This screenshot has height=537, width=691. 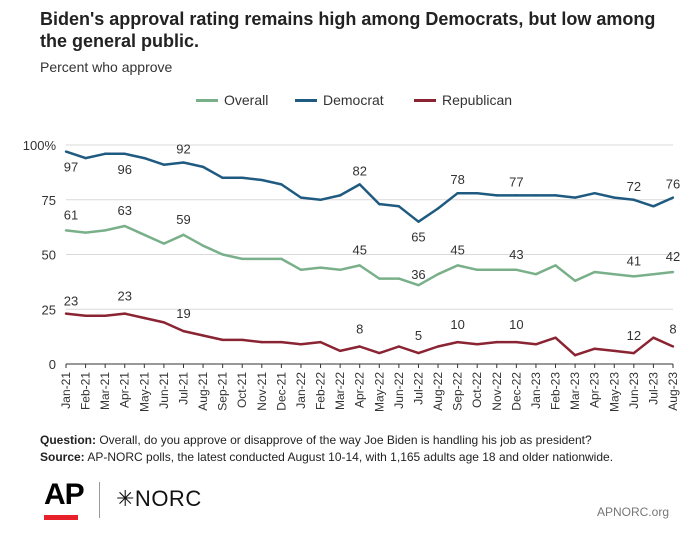 I want to click on data-label-democrat: 65, so click(x=418, y=237).